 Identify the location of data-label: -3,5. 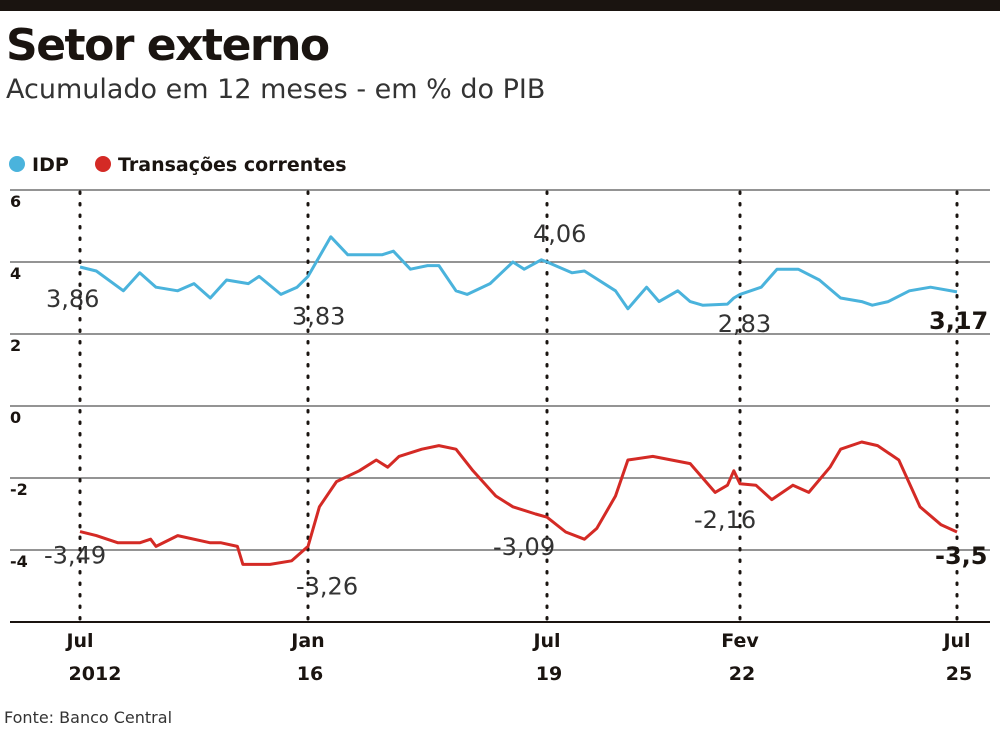
(961, 556).